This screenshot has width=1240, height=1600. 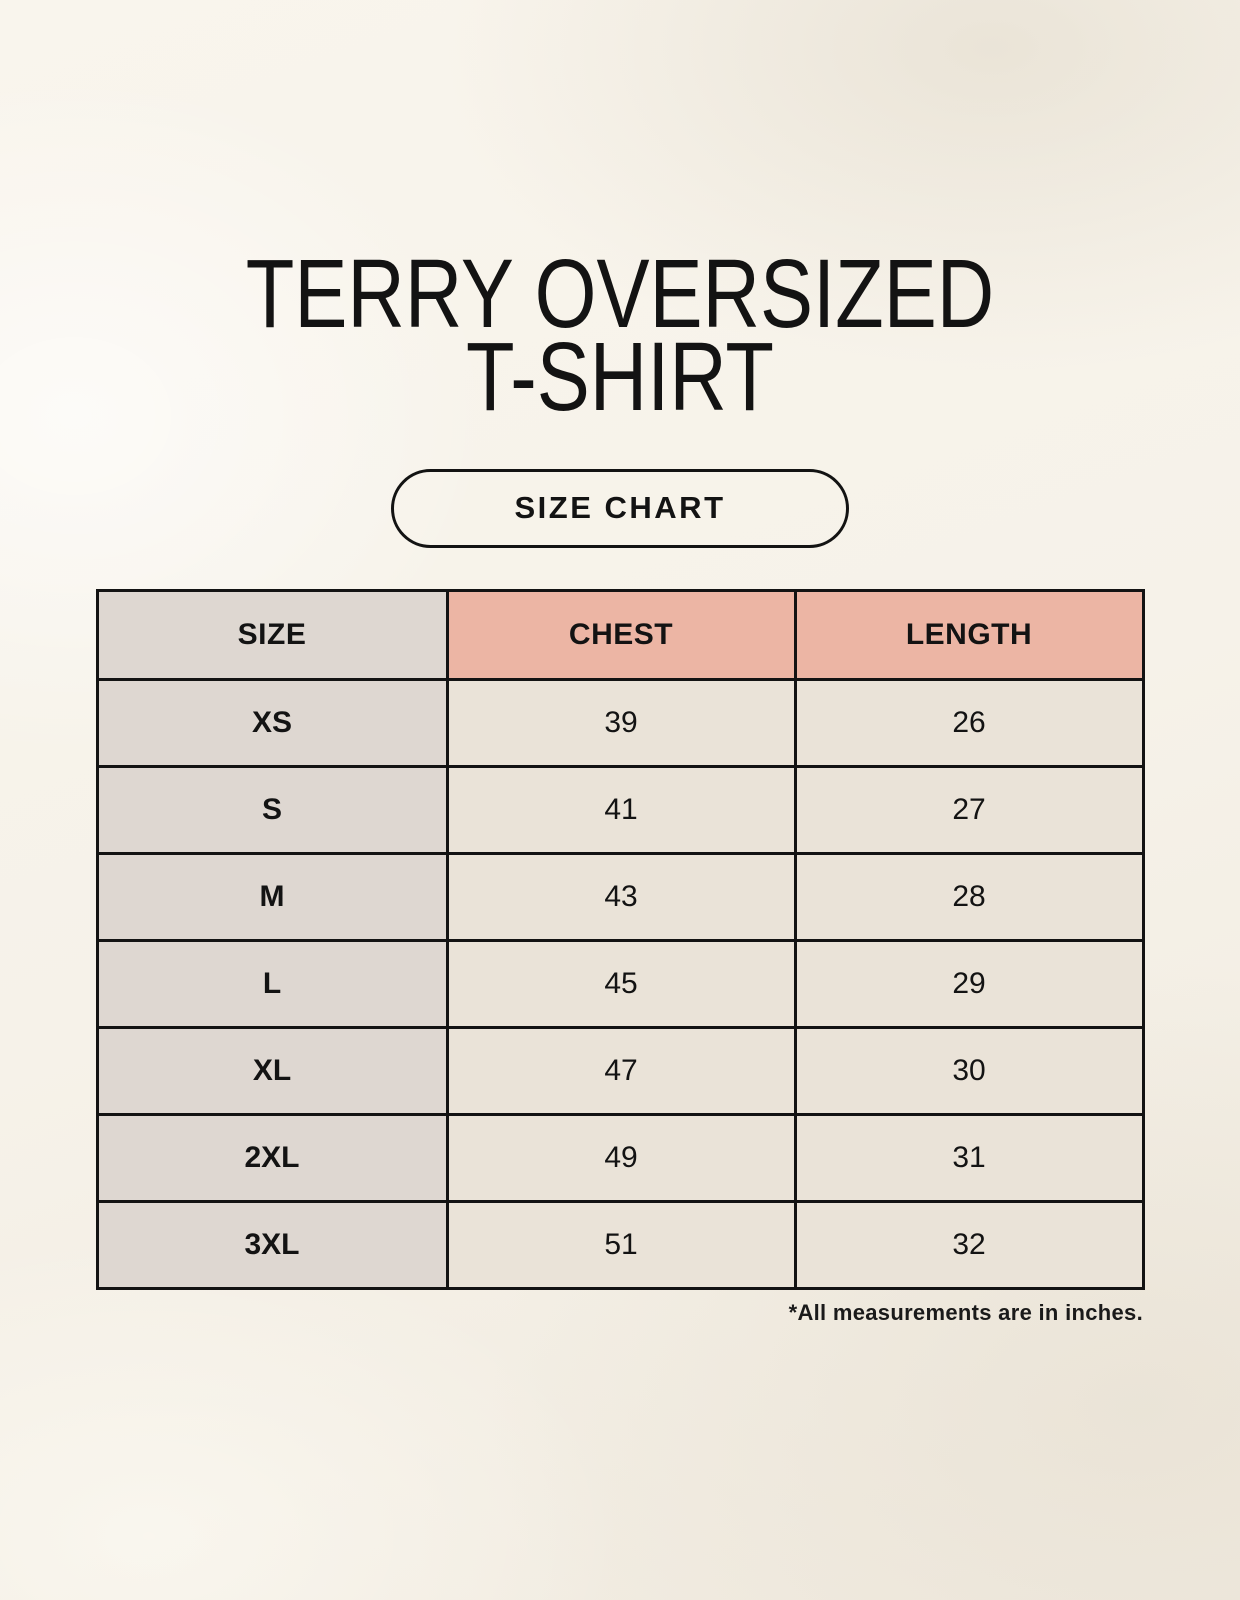 I want to click on chest-value: 45, so click(x=621, y=983).